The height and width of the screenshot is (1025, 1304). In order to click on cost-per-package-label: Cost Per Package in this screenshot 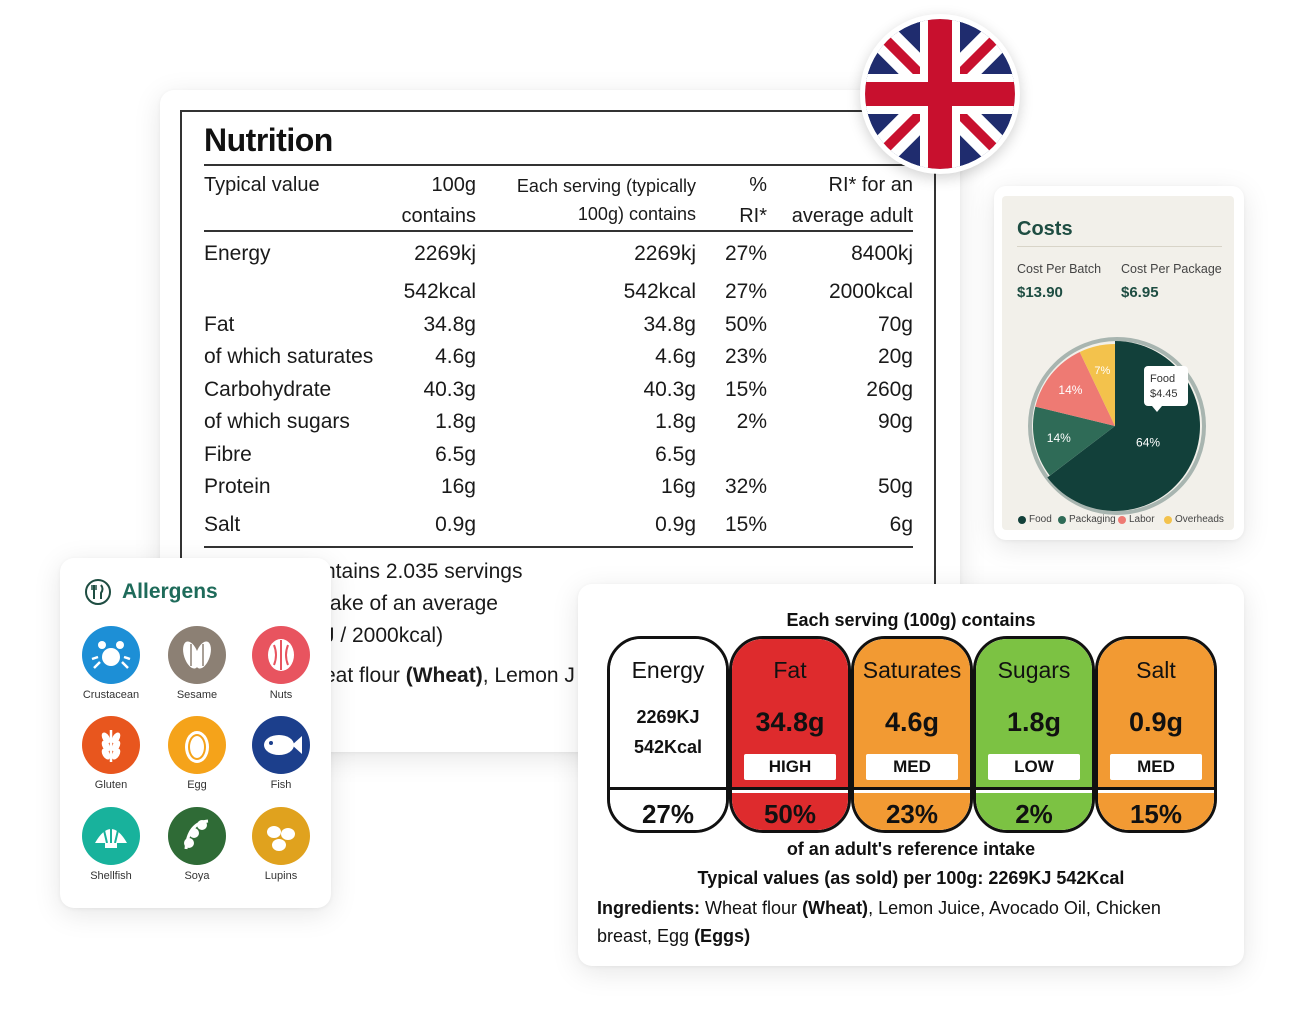, I will do `click(1171, 269)`.